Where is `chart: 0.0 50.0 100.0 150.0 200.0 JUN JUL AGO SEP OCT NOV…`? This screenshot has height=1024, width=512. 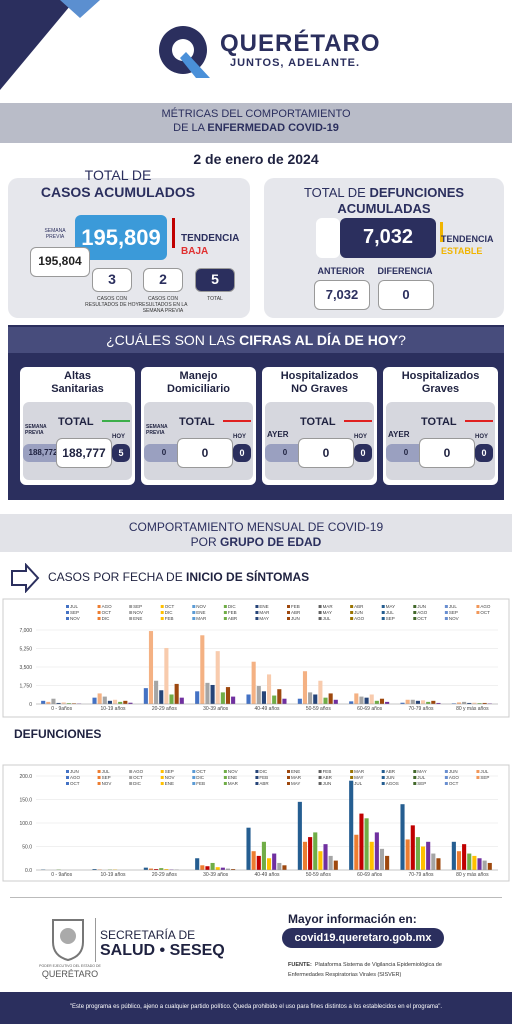 chart: 0.0 50.0 100.0 150.0 200.0 JUN JUL AGO SEP OCT NOV… is located at coordinates (256, 823).